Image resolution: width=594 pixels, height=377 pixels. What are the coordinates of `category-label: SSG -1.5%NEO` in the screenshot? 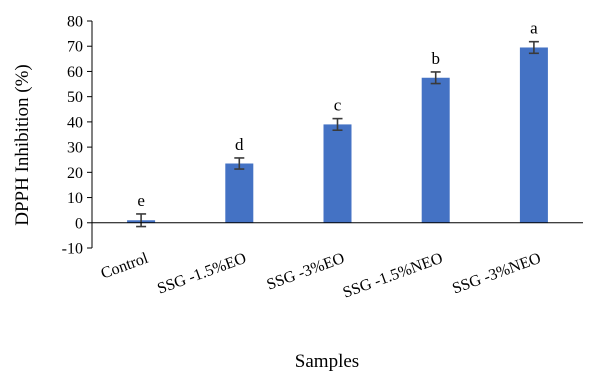 It's located at (393, 276).